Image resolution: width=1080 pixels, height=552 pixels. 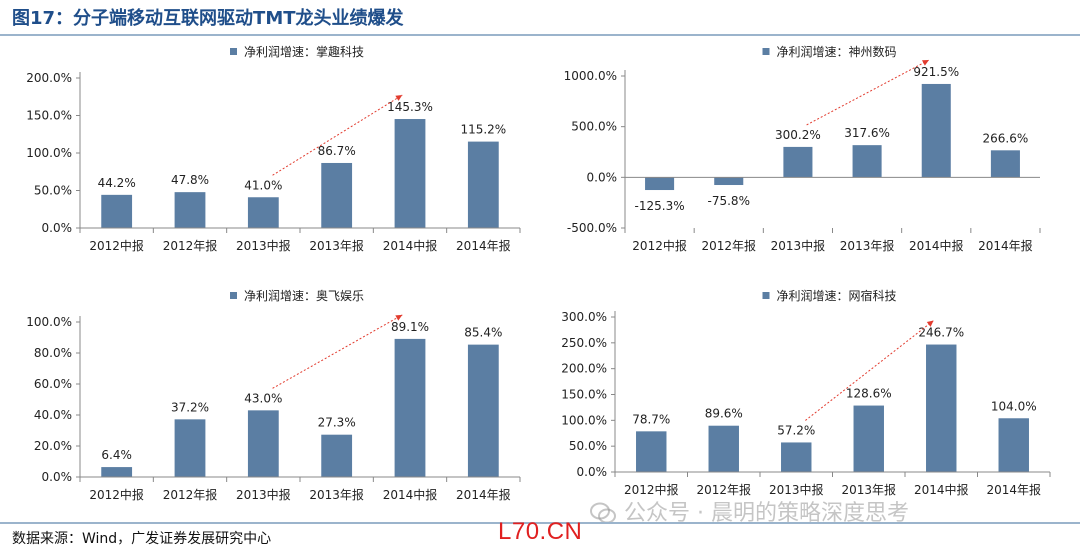 What do you see at coordinates (660, 206) in the screenshot?
I see `data-label: -125.3%` at bounding box center [660, 206].